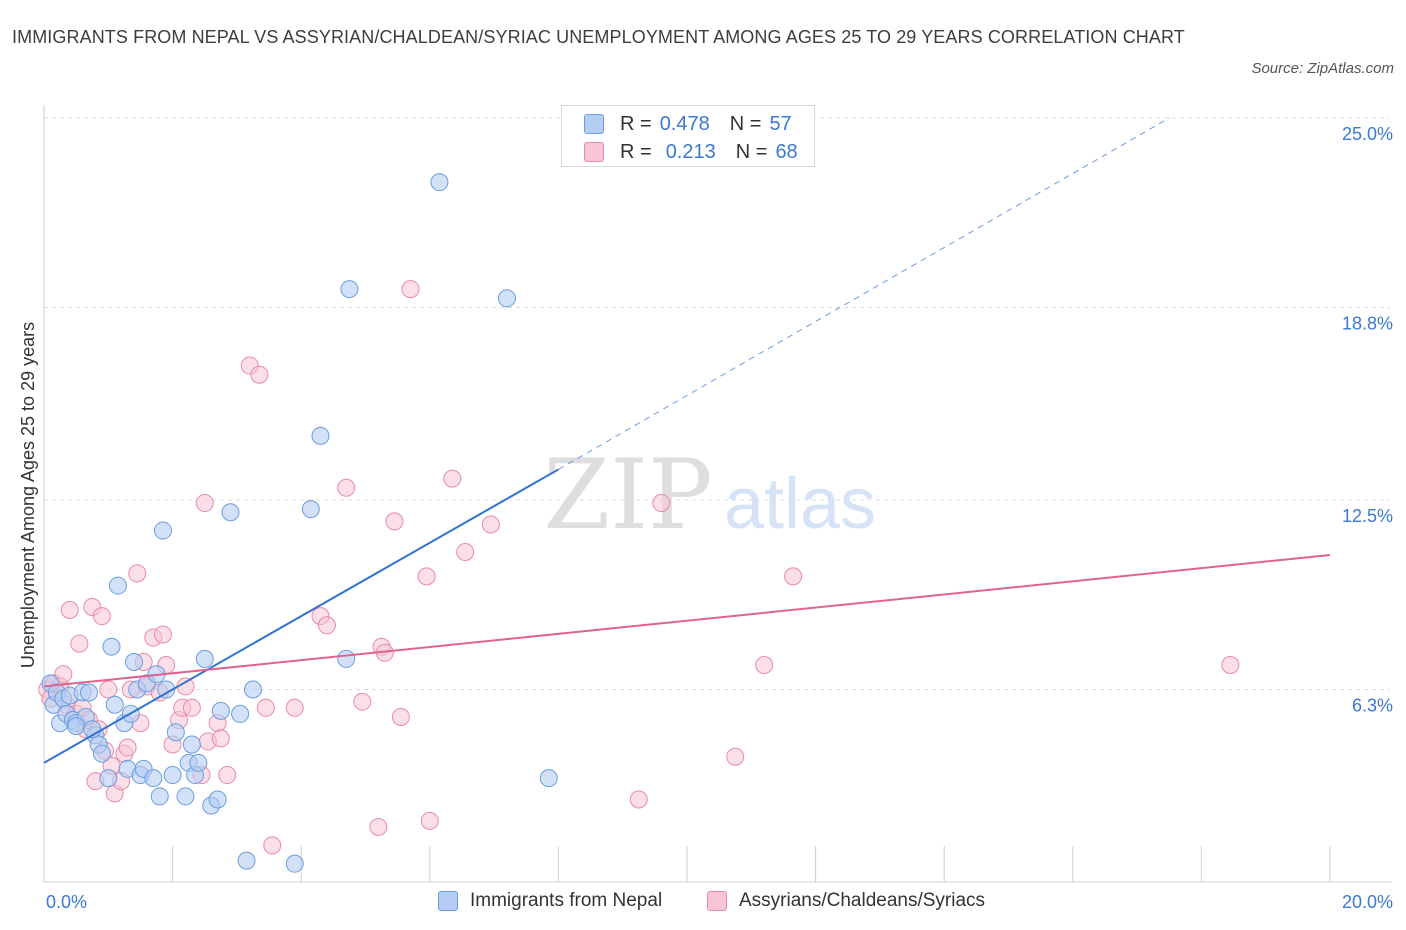 The height and width of the screenshot is (930, 1406). What do you see at coordinates (627, 495) in the screenshot?
I see `watermark-zip: ZIP` at bounding box center [627, 495].